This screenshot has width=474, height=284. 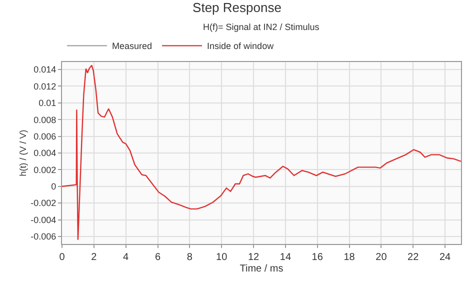 What do you see at coordinates (45, 69) in the screenshot?
I see `y-tick-label: 0.014` at bounding box center [45, 69].